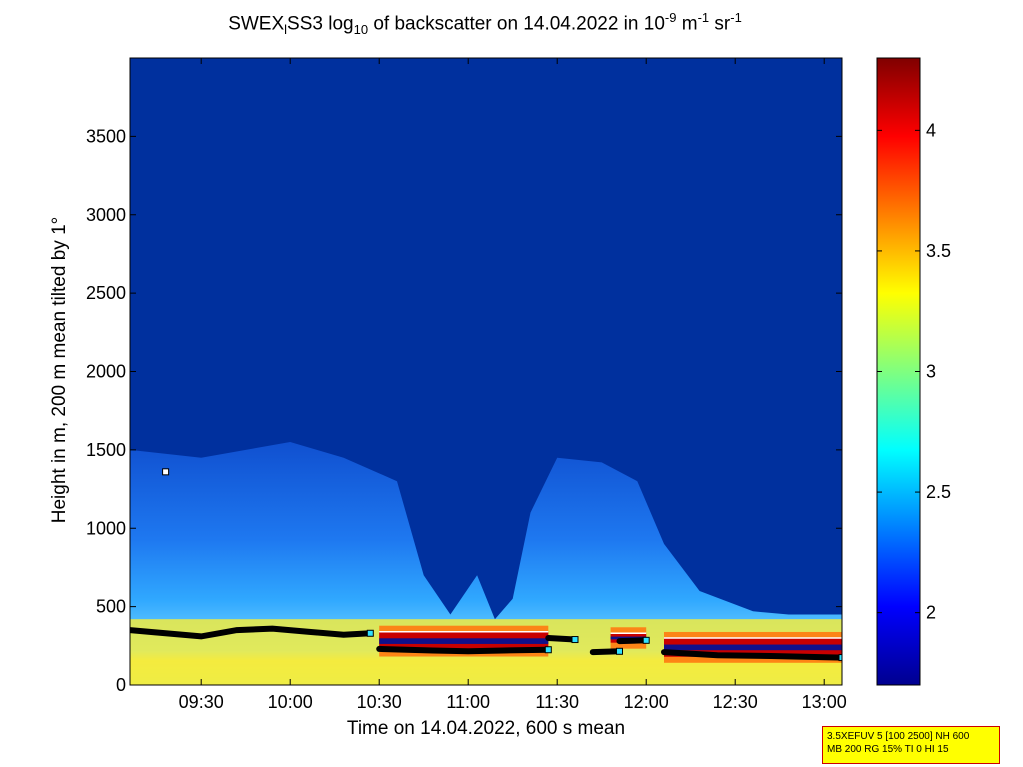 Image resolution: width=1023 pixels, height=767 pixels. Describe the element at coordinates (938, 251) in the screenshot. I see `colorbar-tick-label: 3.5` at that location.